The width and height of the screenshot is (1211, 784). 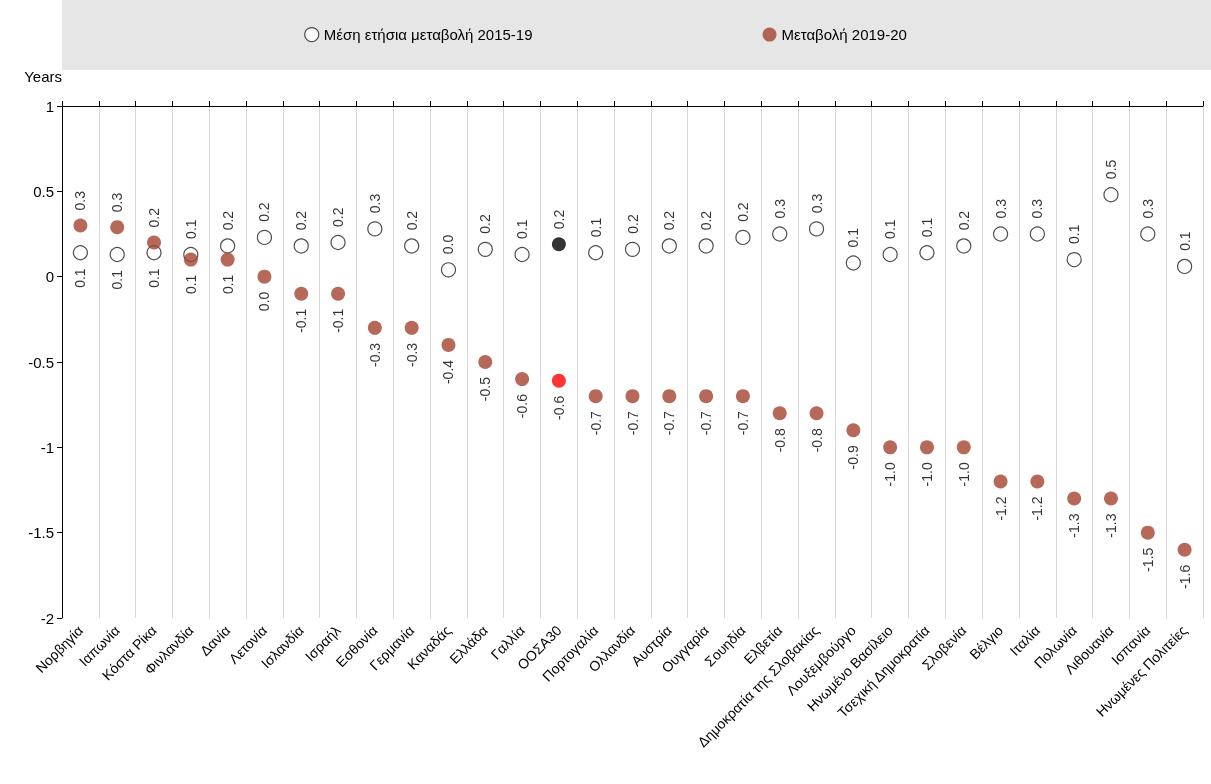 I want to click on legend-label: Μέση ετήσια μεταβολή 2015-19, so click(x=428, y=35).